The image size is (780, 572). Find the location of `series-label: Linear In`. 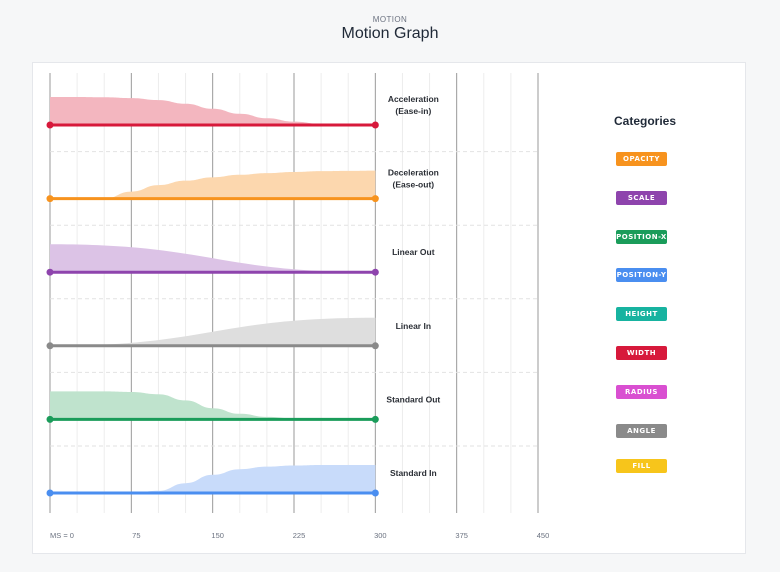

series-label: Linear In is located at coordinates (413, 326).